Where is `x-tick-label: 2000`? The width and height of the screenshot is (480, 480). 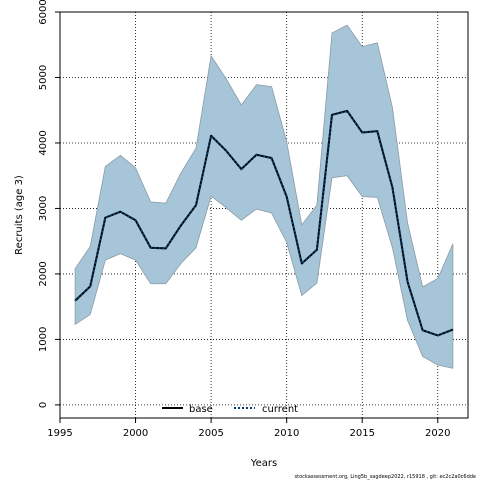
x-tick-label: 2000 is located at coordinates (135, 433).